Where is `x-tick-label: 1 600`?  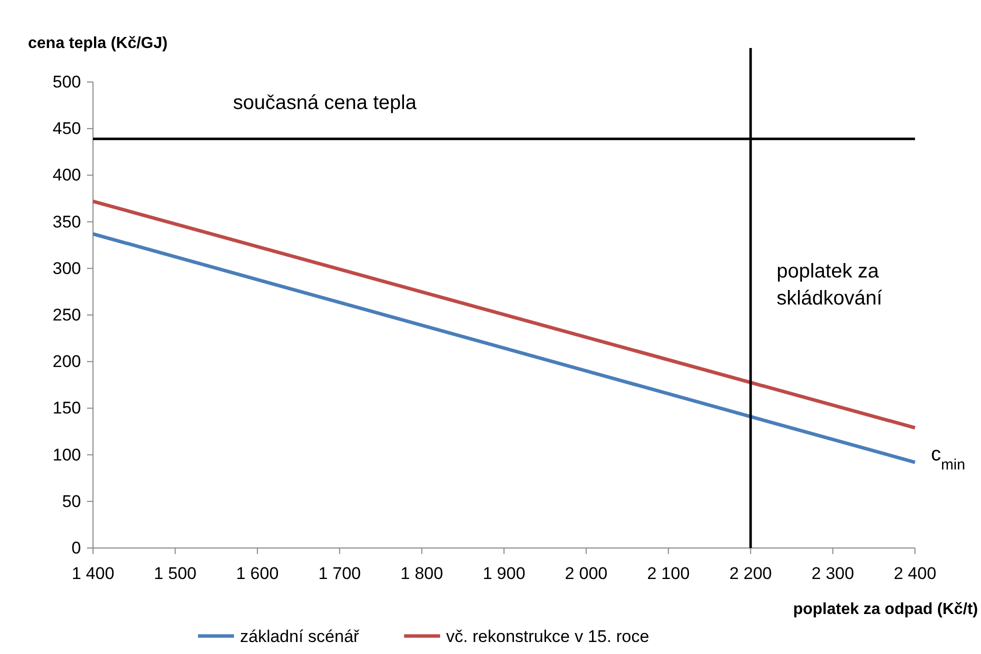
x-tick-label: 1 600 is located at coordinates (257, 574).